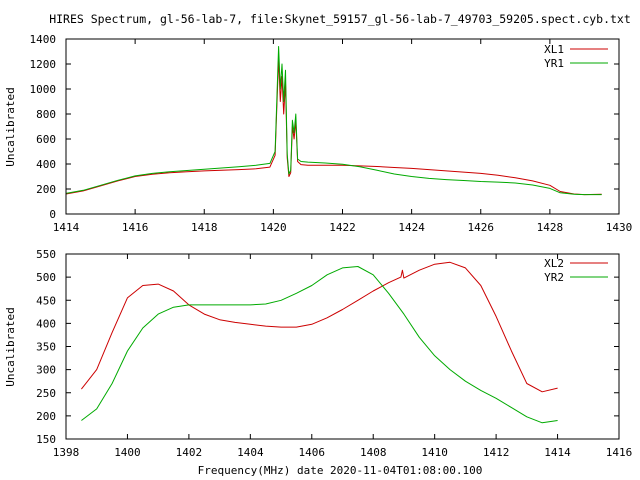 The height and width of the screenshot is (480, 640). Describe the element at coordinates (46, 347) in the screenshot. I see `bottom-y-tick-label: 350` at that location.